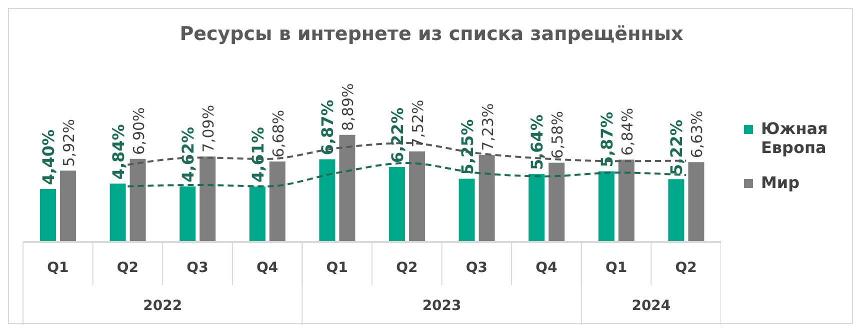 This screenshot has height=332, width=861. I want to click on legend-label: Мир, so click(780, 182).